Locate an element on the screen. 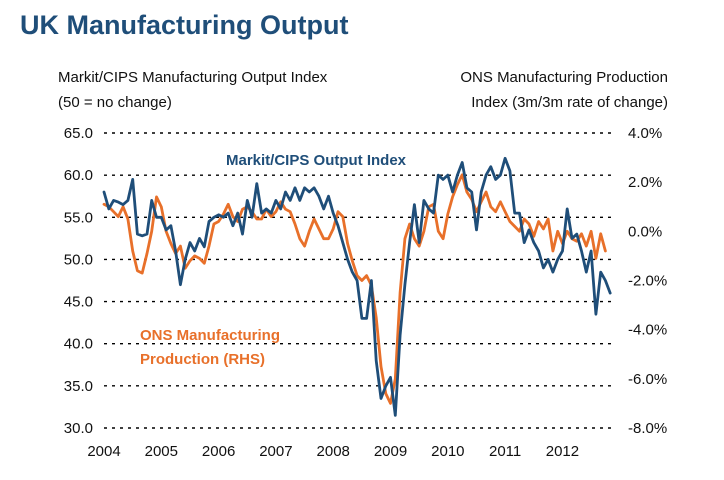  ons-series-label-line-1: ONS Manufacturing is located at coordinates (210, 335).